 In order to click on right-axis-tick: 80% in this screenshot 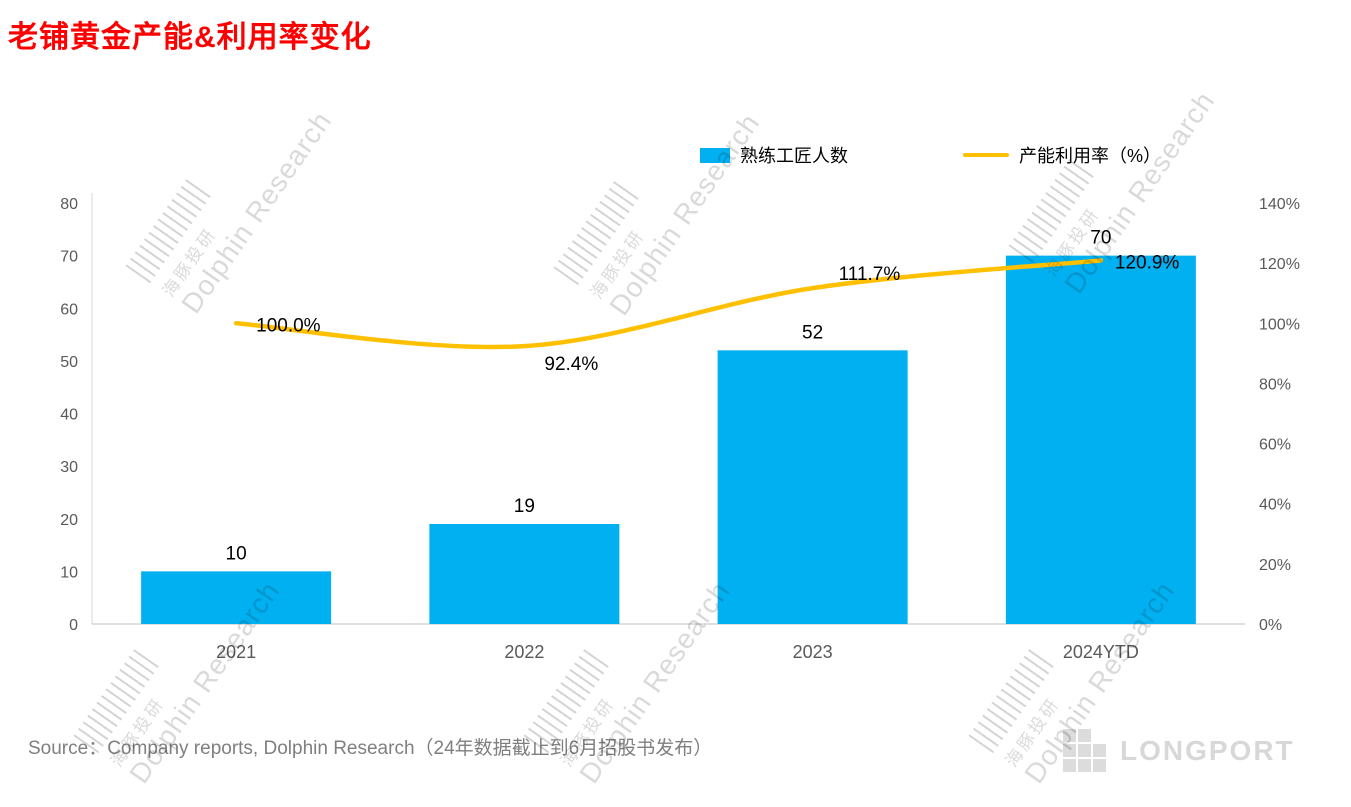, I will do `click(1275, 384)`.